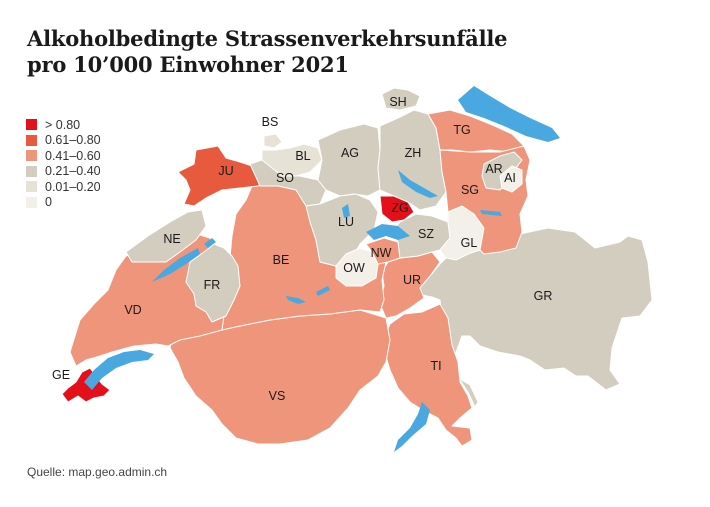  Describe the element at coordinates (188, 64) in the screenshot. I see `title-line-2: pro 10’000 Einwohner 2021` at that location.